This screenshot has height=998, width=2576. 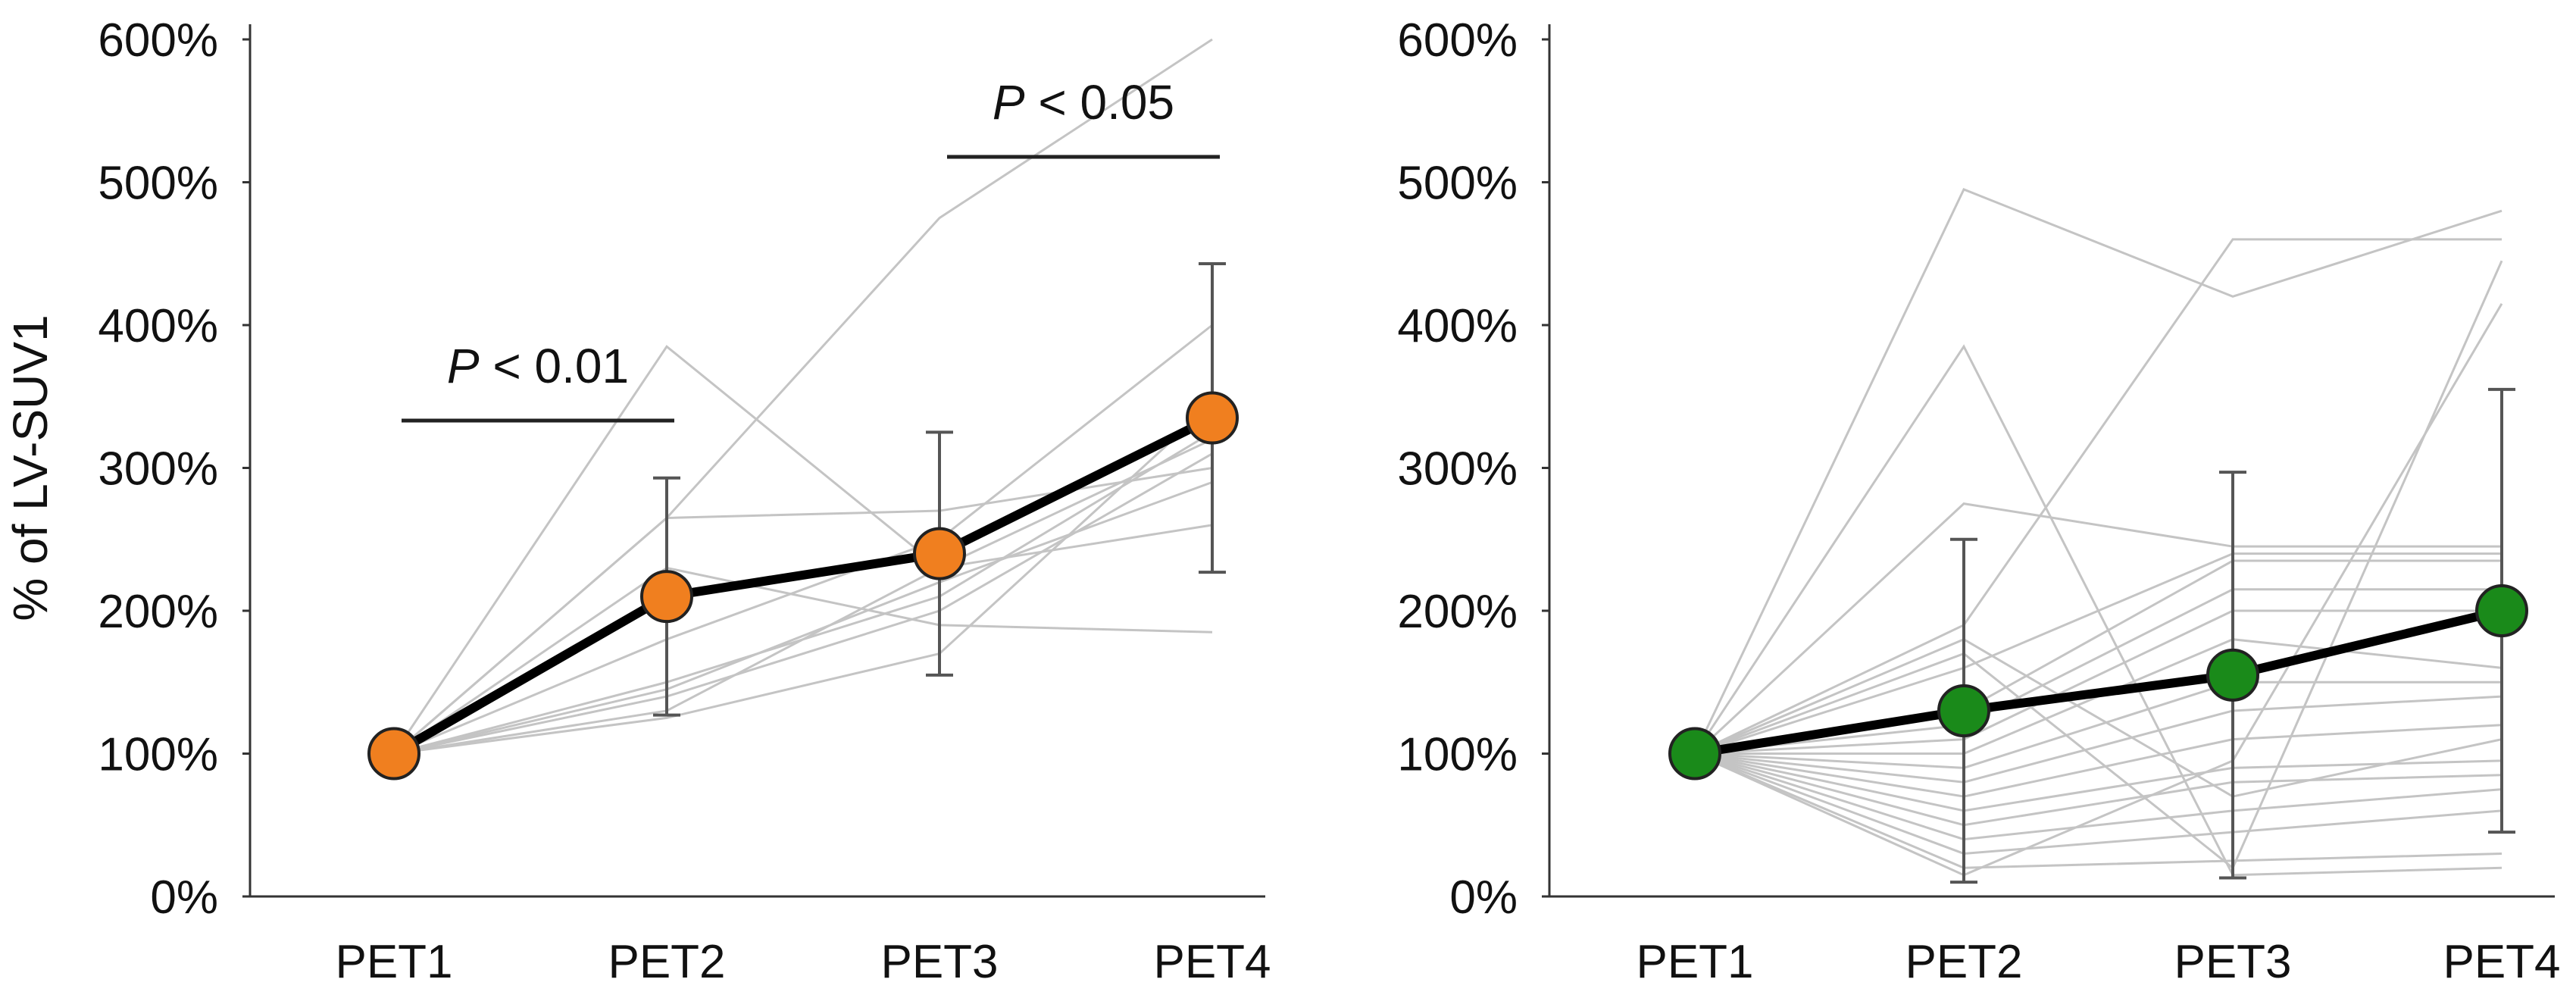 I want to click on p-value-label: P < 0.05, so click(x=1083, y=102).